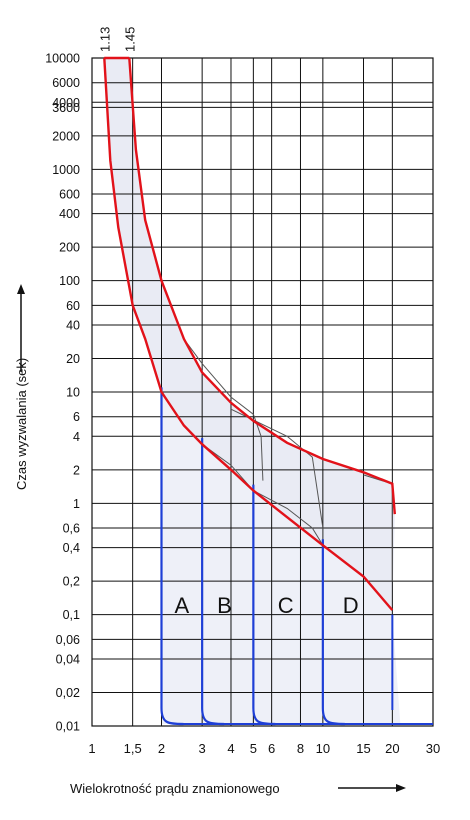 This screenshot has width=470, height=820. I want to click on x-axis-label: Wielokrotność prądu znamionowego, so click(175, 788).